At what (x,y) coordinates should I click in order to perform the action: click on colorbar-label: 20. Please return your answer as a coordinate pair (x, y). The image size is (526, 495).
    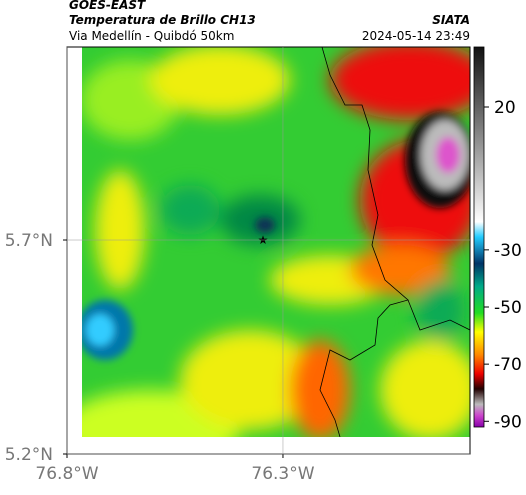
    Looking at the image, I should click on (505, 108).